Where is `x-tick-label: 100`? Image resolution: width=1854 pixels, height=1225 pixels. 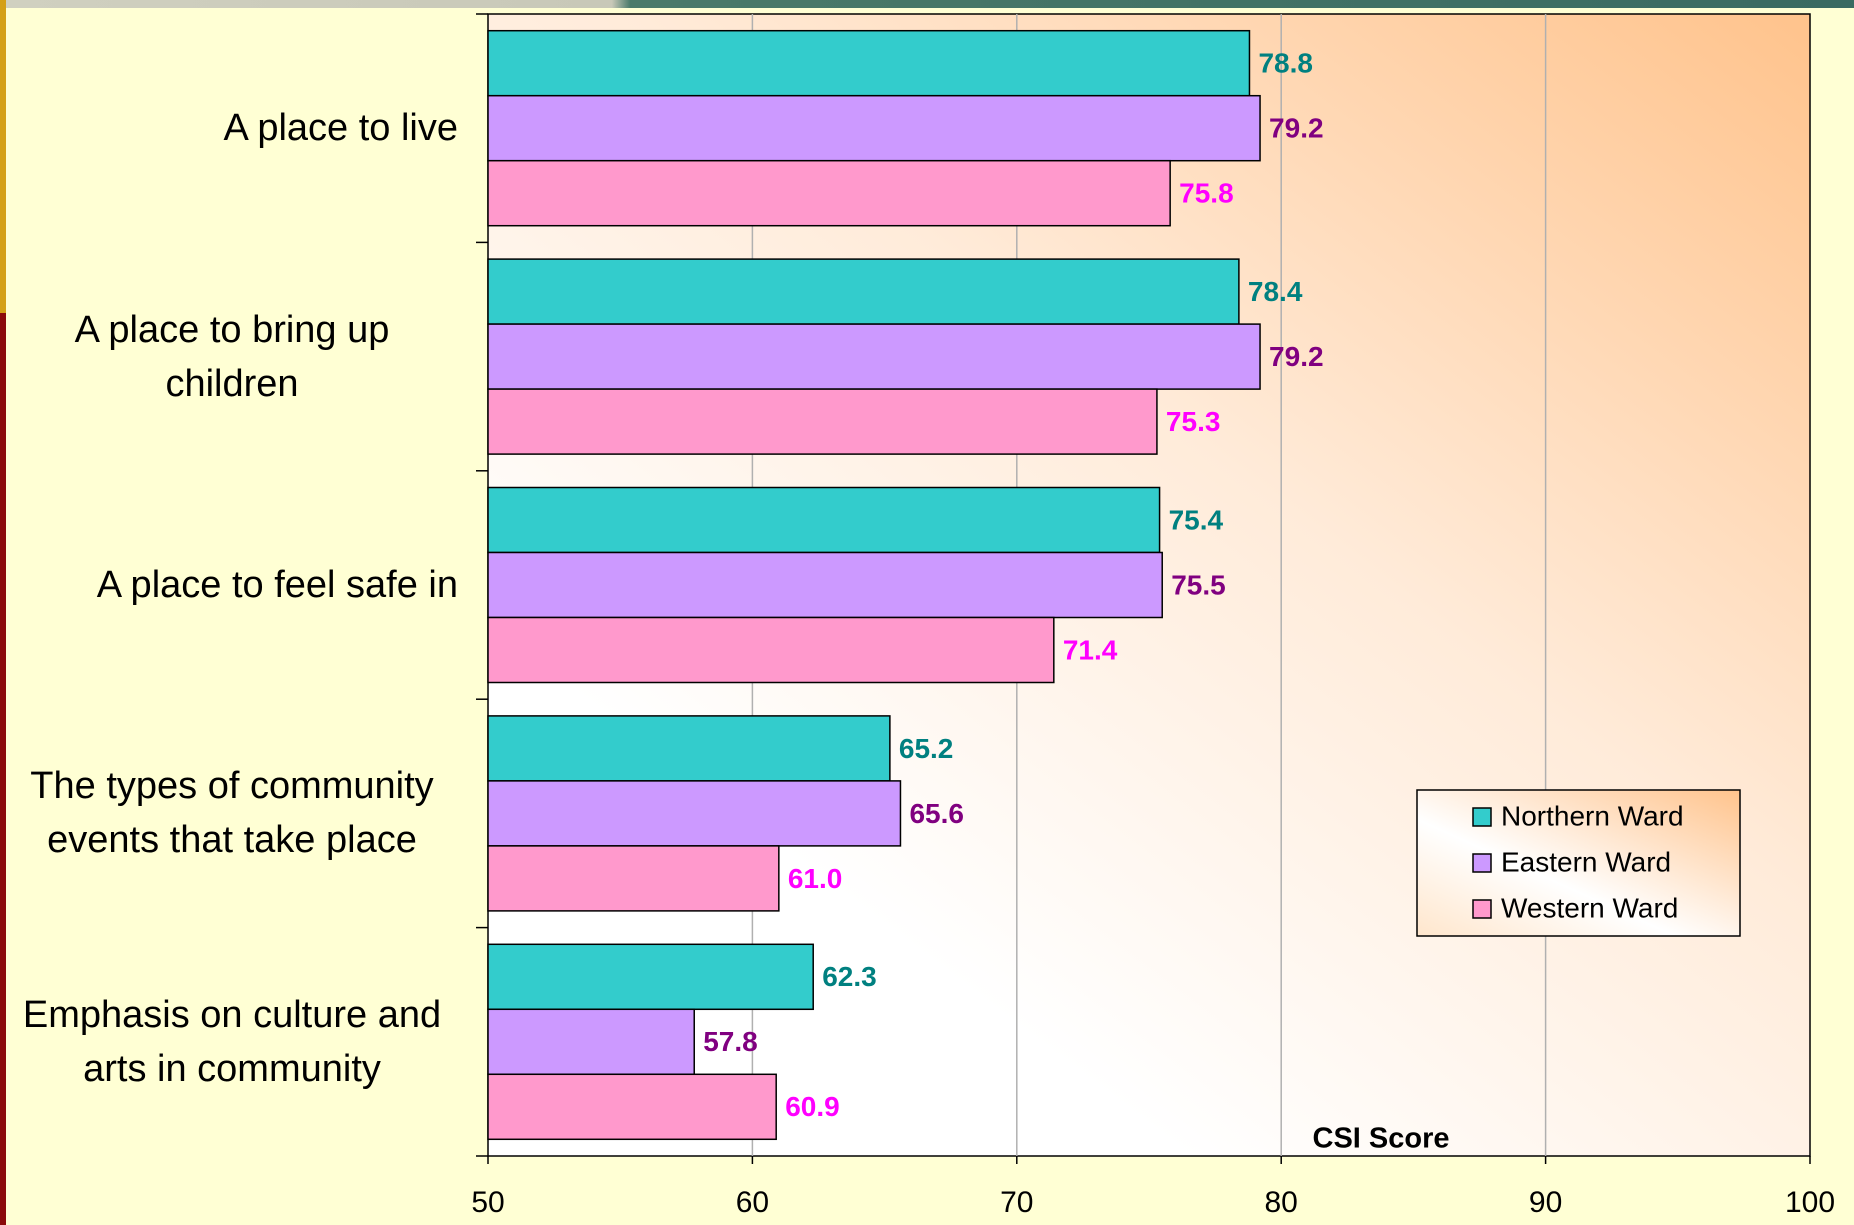 x-tick-label: 100 is located at coordinates (1810, 1202).